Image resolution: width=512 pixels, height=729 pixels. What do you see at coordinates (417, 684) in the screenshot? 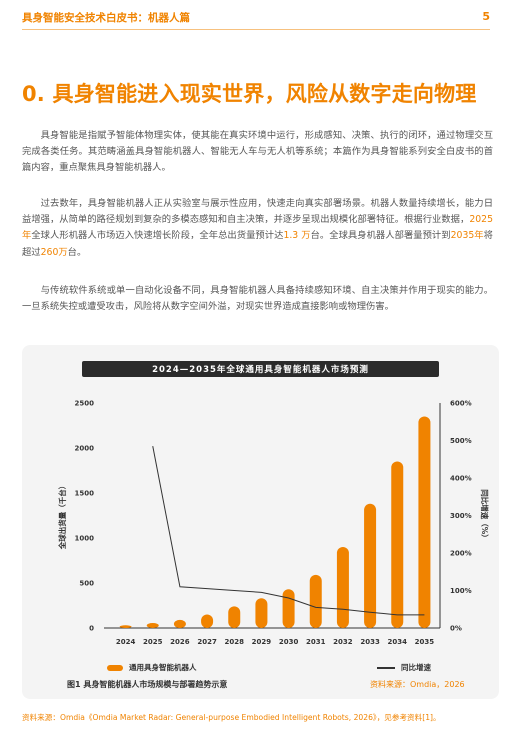
I see `figure-source: 资料来源：Omdia，2026` at bounding box center [417, 684].